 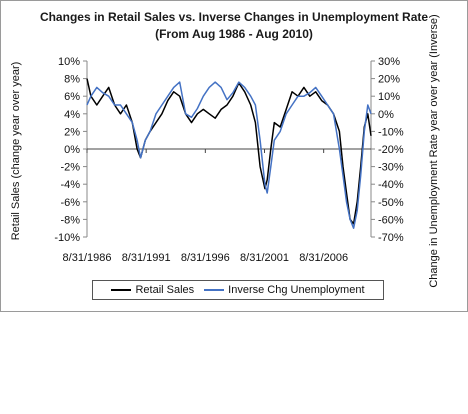 I want to click on legend-label-unemployment: Inverse Chg Unemployment, so click(x=296, y=290).